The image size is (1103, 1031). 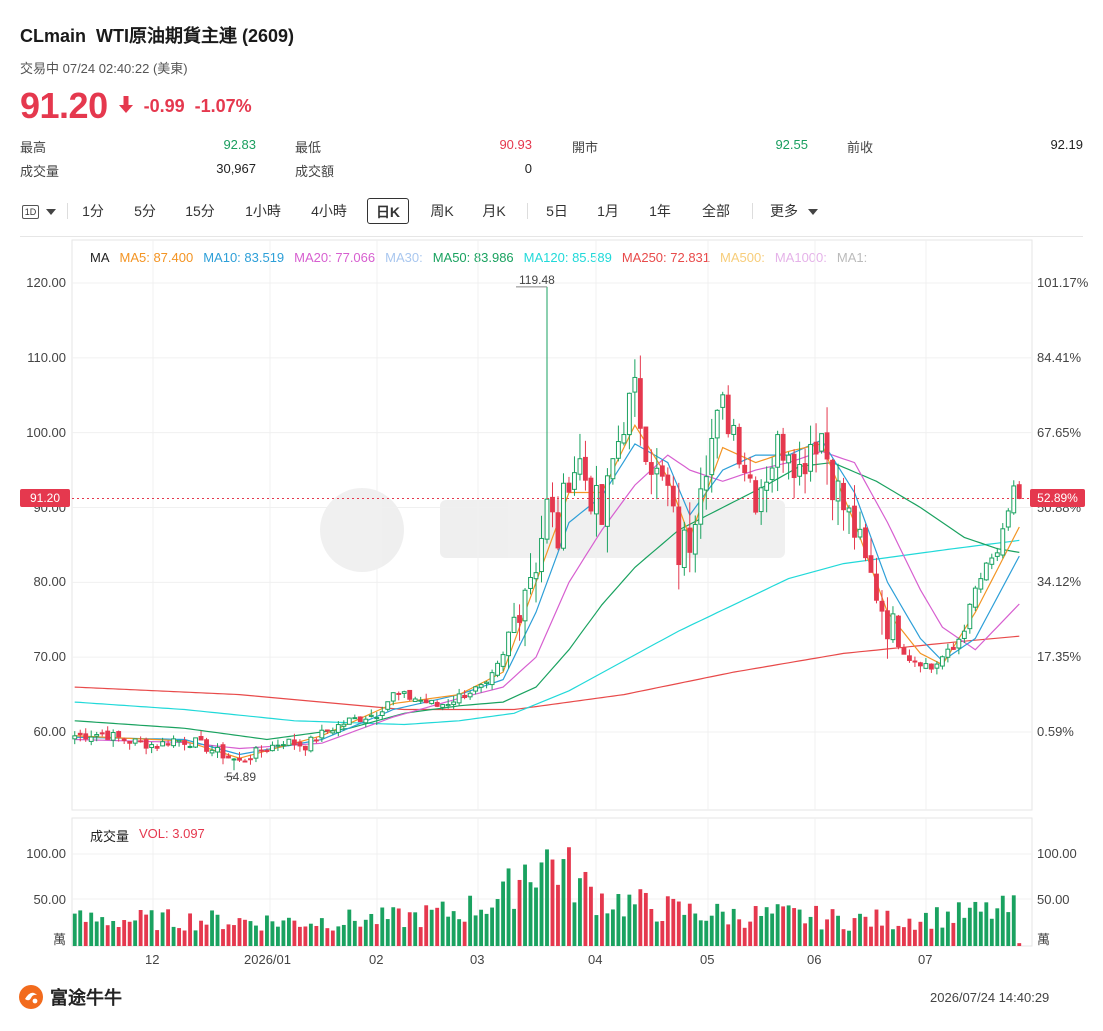 I want to click on period-1m: 1分, so click(x=93, y=211).